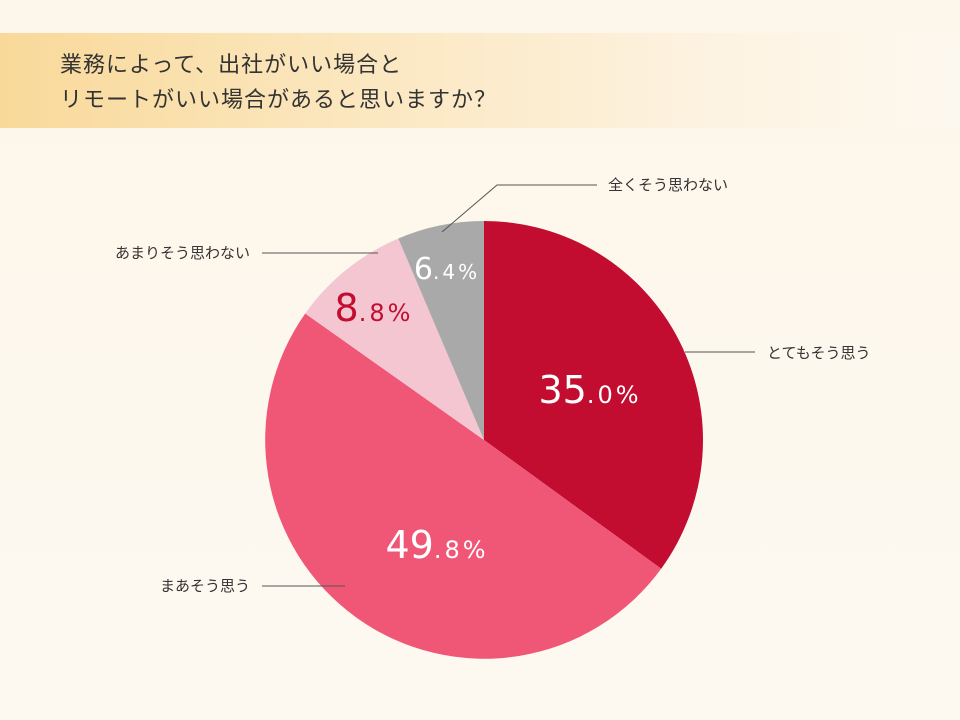 This screenshot has width=960, height=720. What do you see at coordinates (589, 390) in the screenshot?
I see `slice-value-label: 35.0%` at bounding box center [589, 390].